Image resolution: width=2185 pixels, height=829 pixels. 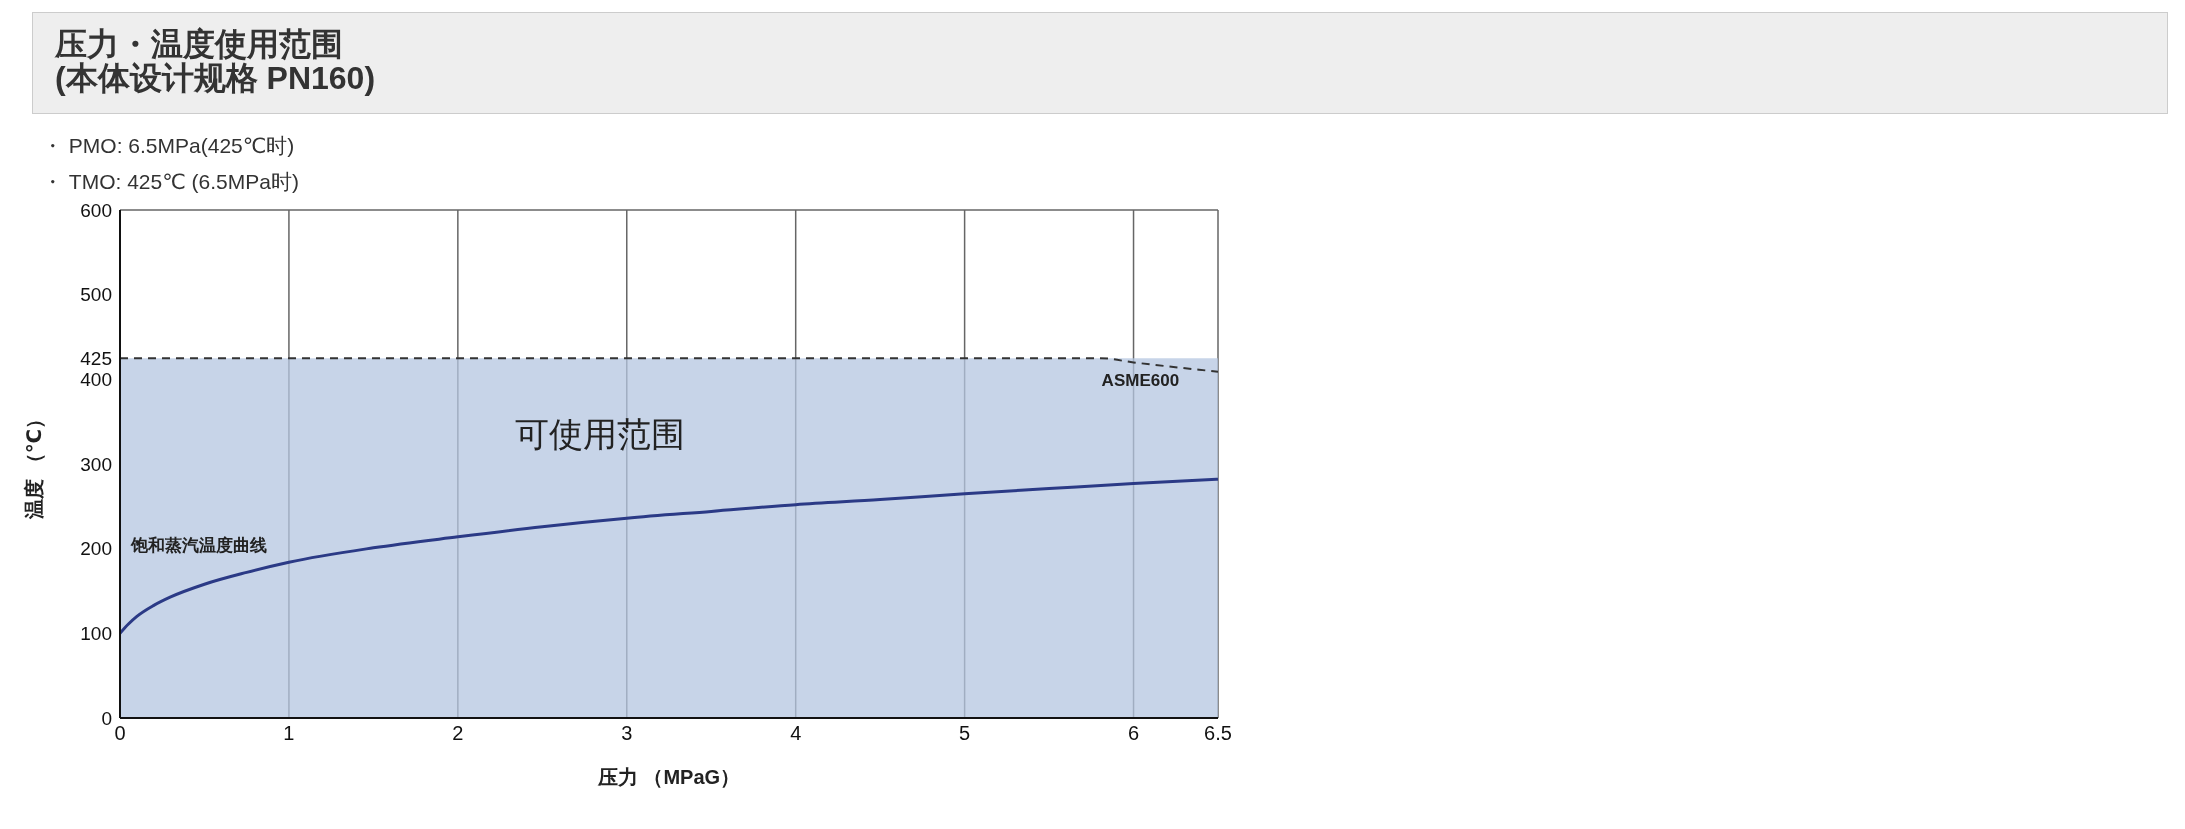 What do you see at coordinates (669, 556) in the screenshot?
I see `line-series` at bounding box center [669, 556].